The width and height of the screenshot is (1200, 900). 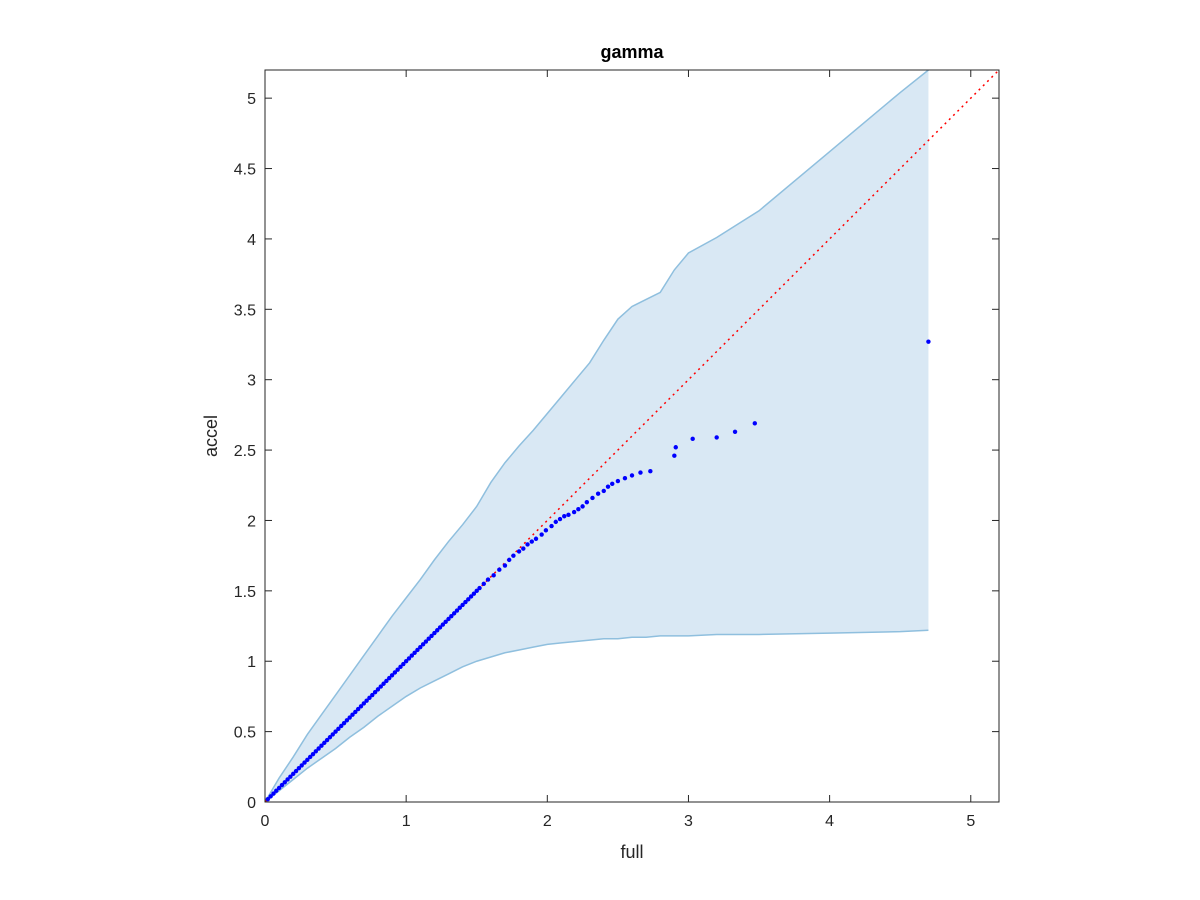 I want to click on y-tick-label: 0, so click(x=251, y=803).